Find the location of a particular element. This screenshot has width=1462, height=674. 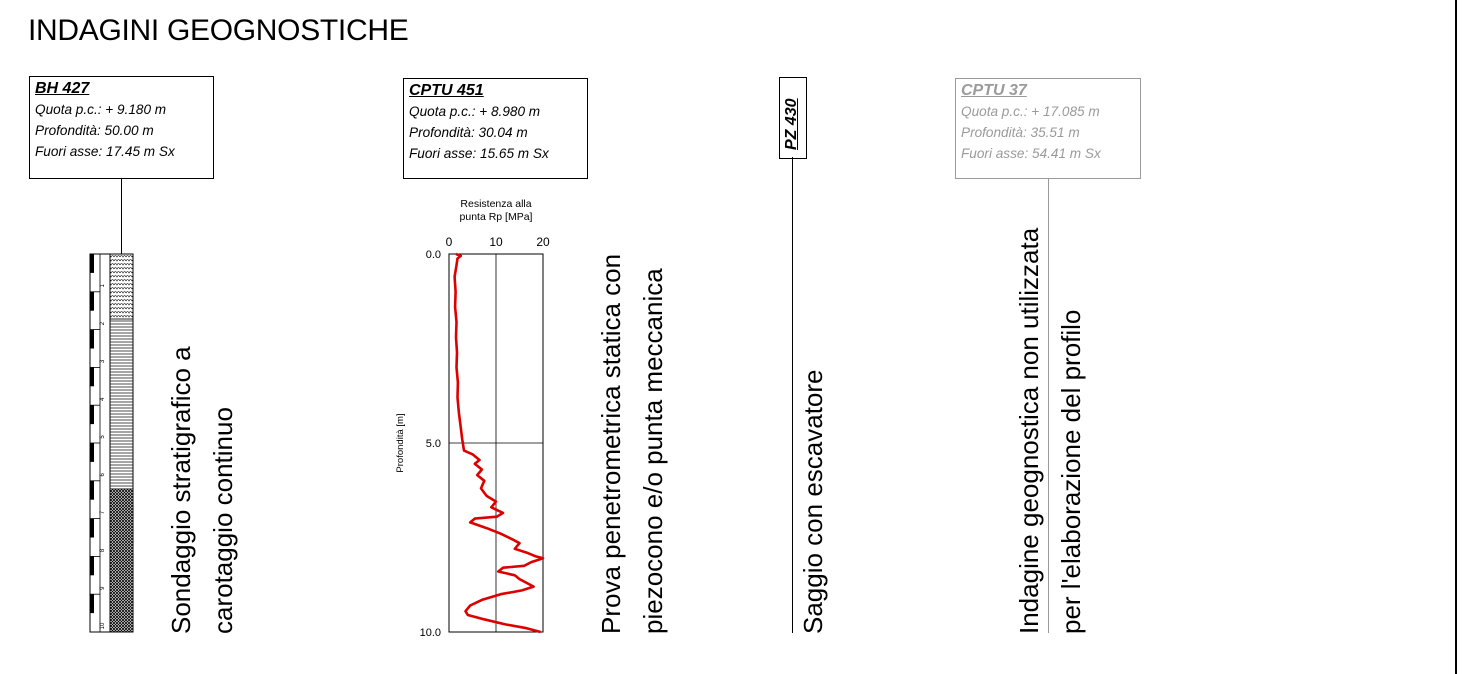

chart-x-tick-label: 10 is located at coordinates (496, 242).